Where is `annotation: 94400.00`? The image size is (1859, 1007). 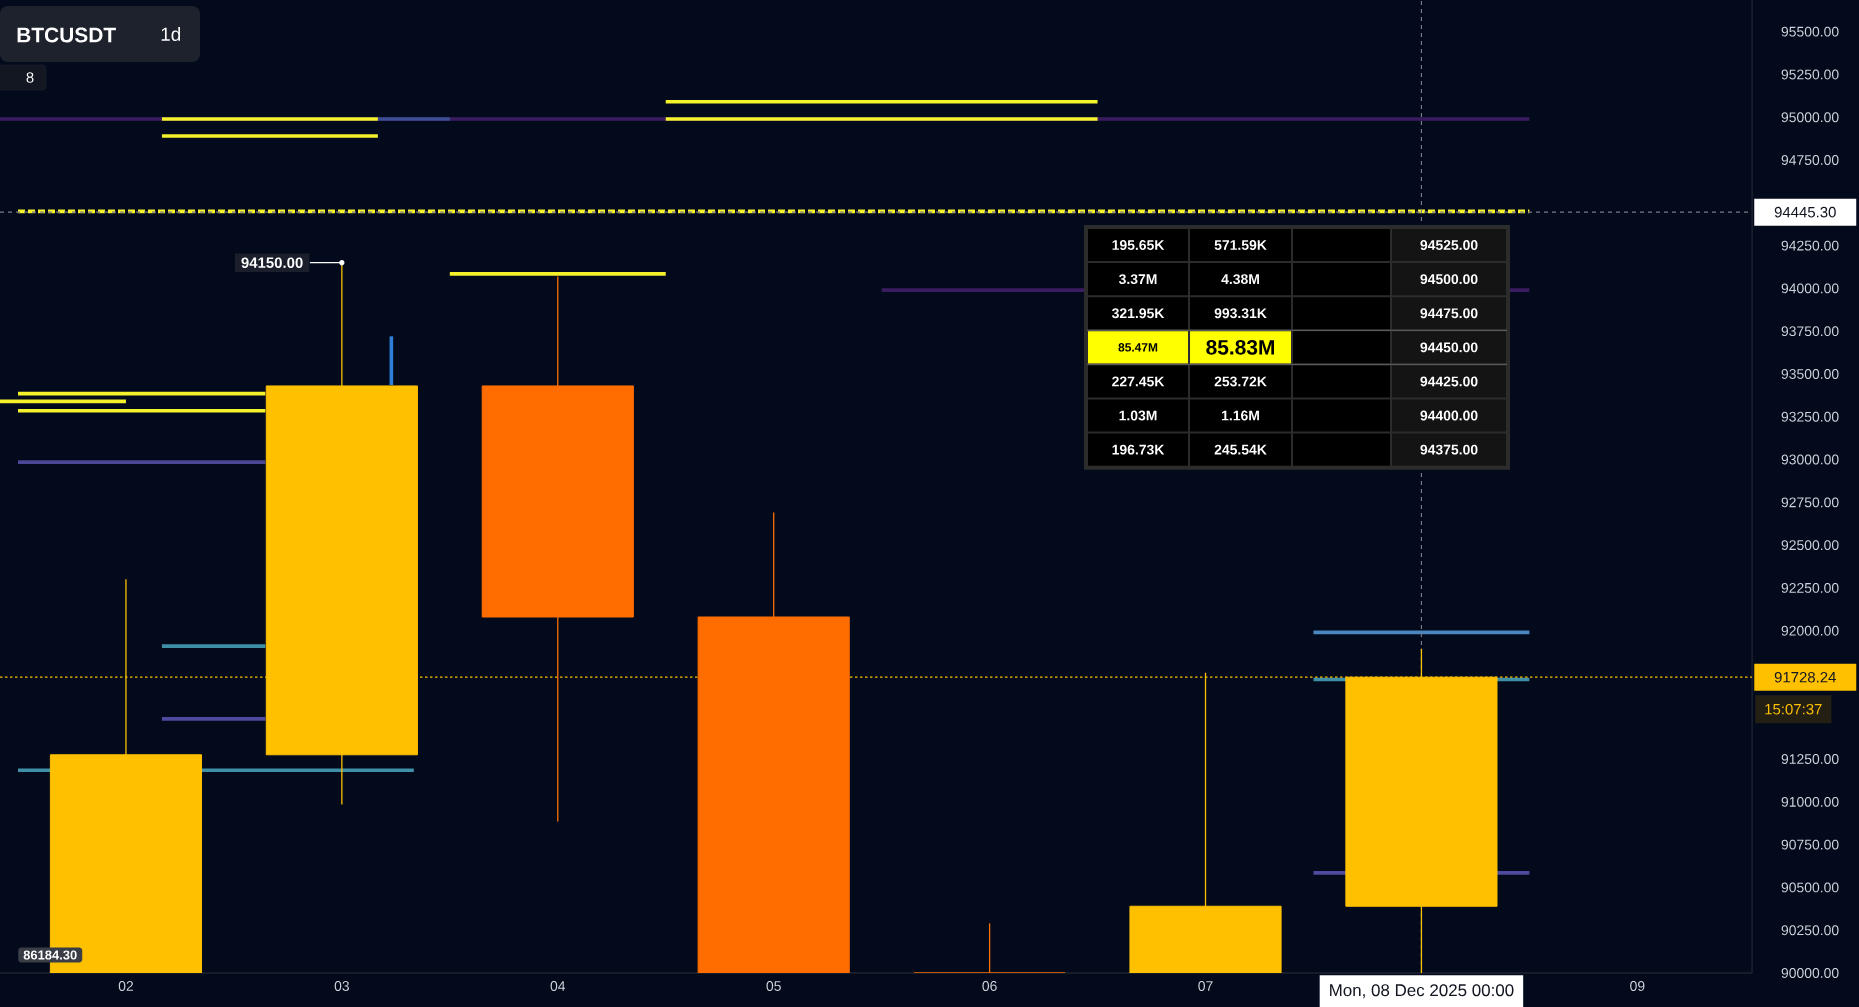
annotation: 94400.00 is located at coordinates (1449, 415).